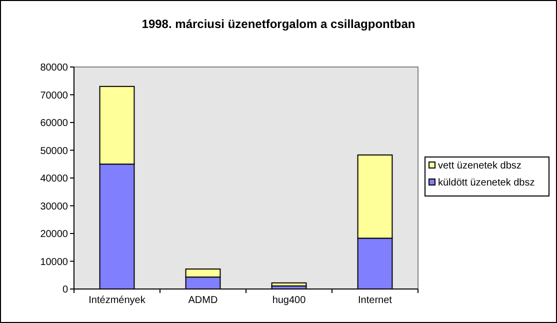  I want to click on legend-label: vett üzenetek dbsz, so click(480, 166).